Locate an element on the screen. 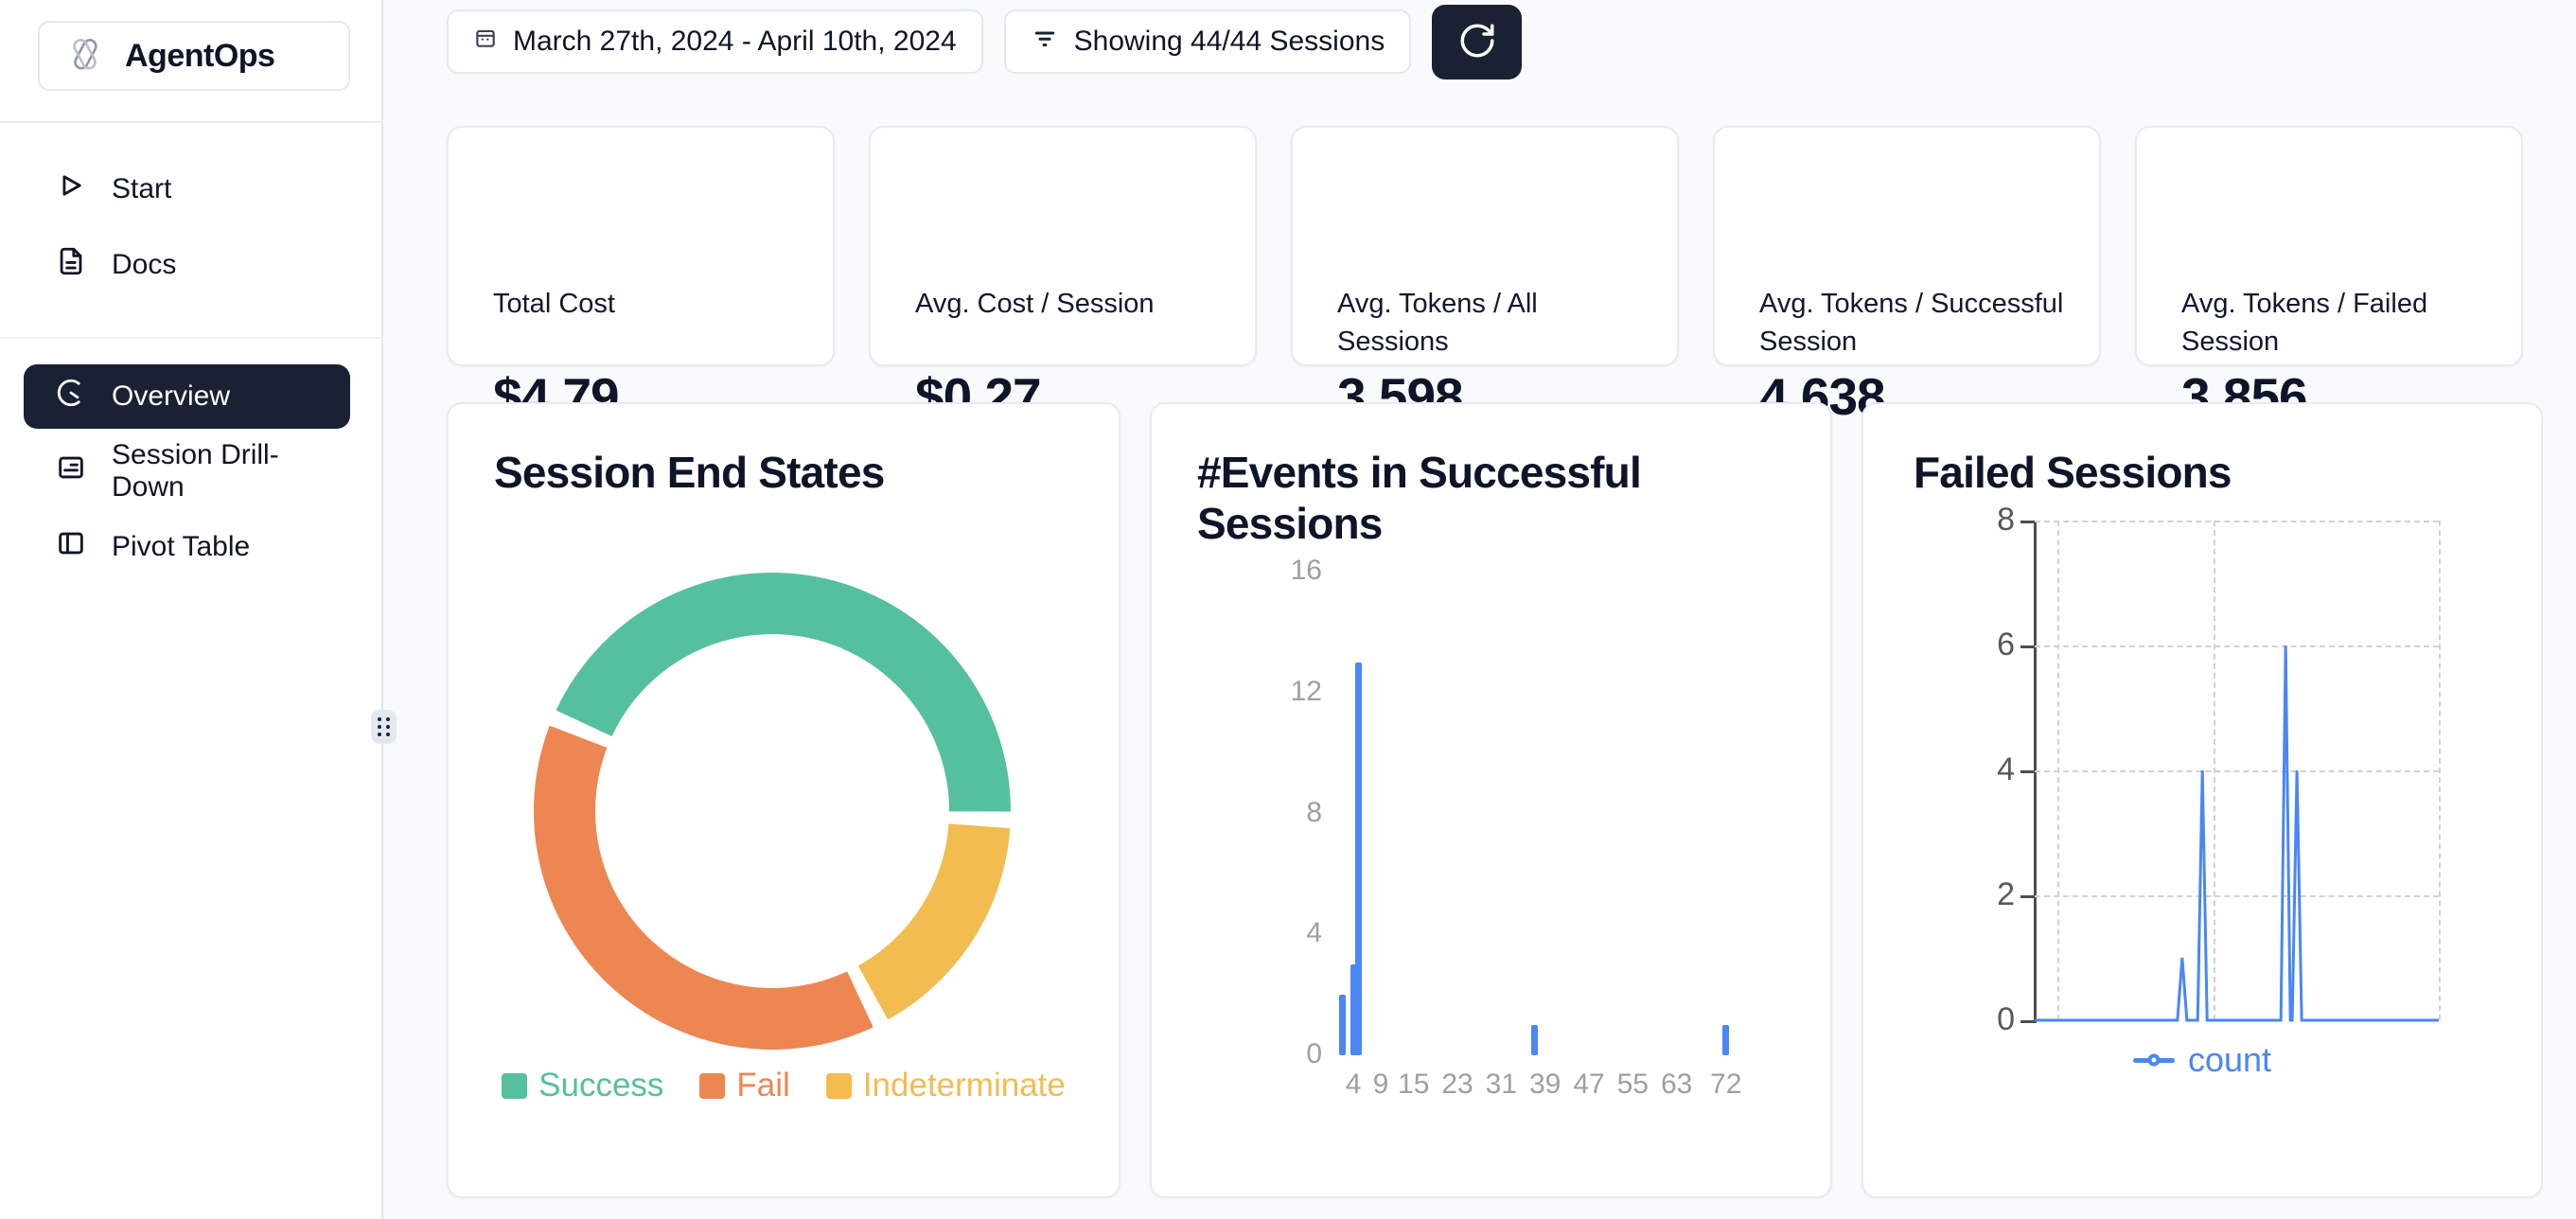 The height and width of the screenshot is (1219, 2576). stat-card-avg-cost-session: Avg. Cost / Session $0.27 is located at coordinates (1063, 276).